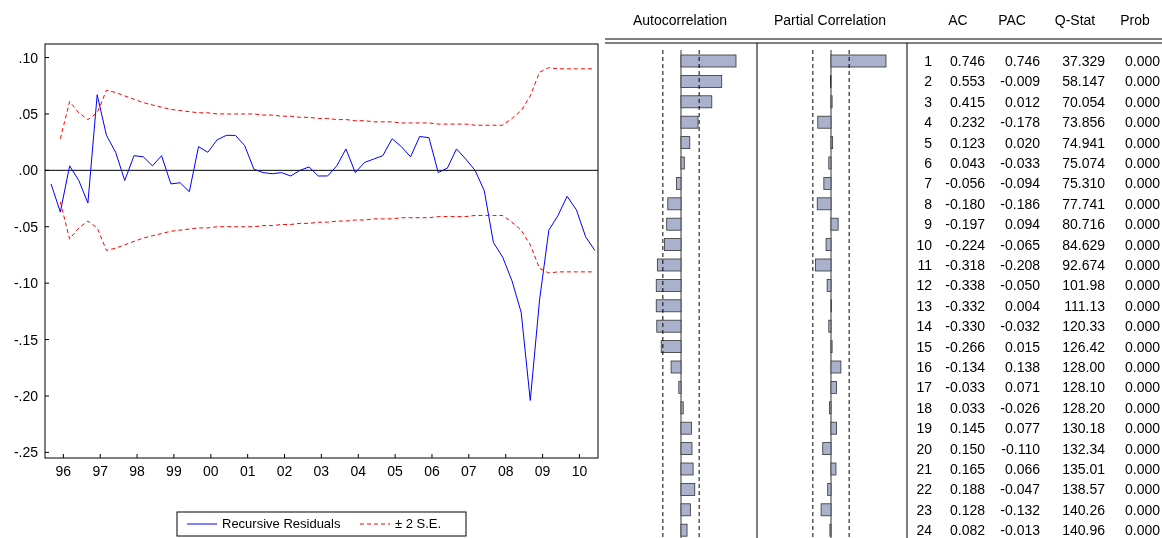 The height and width of the screenshot is (538, 1162). What do you see at coordinates (1084, 81) in the screenshot?
I see `text: 58.147` at bounding box center [1084, 81].